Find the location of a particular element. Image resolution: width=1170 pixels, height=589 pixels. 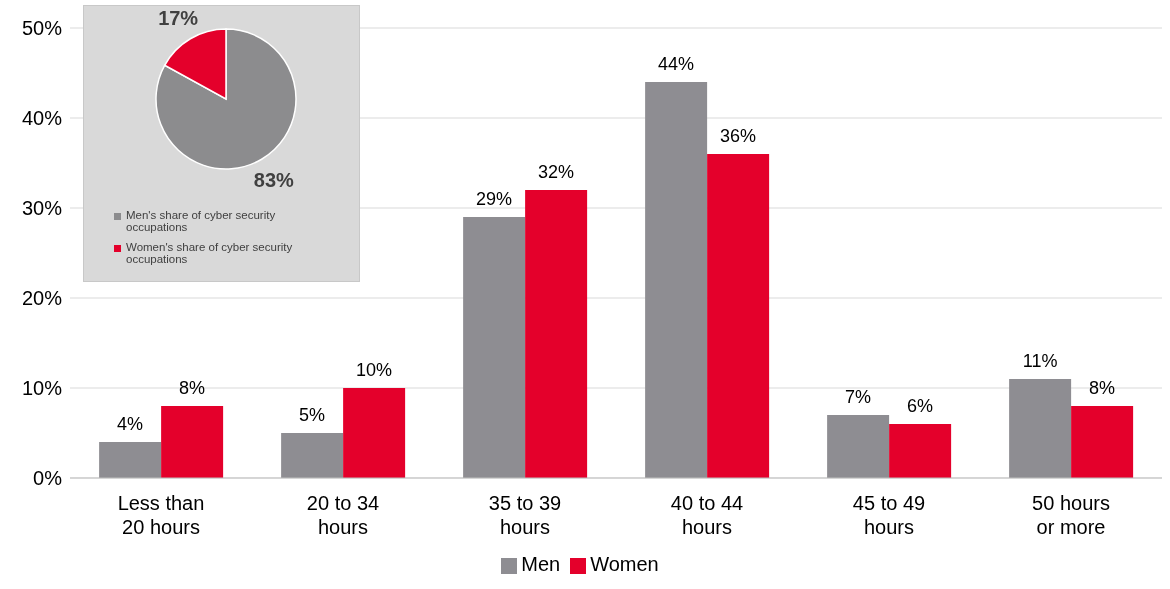

x-tick-label: 50 hours or more is located at coordinates (1071, 515).